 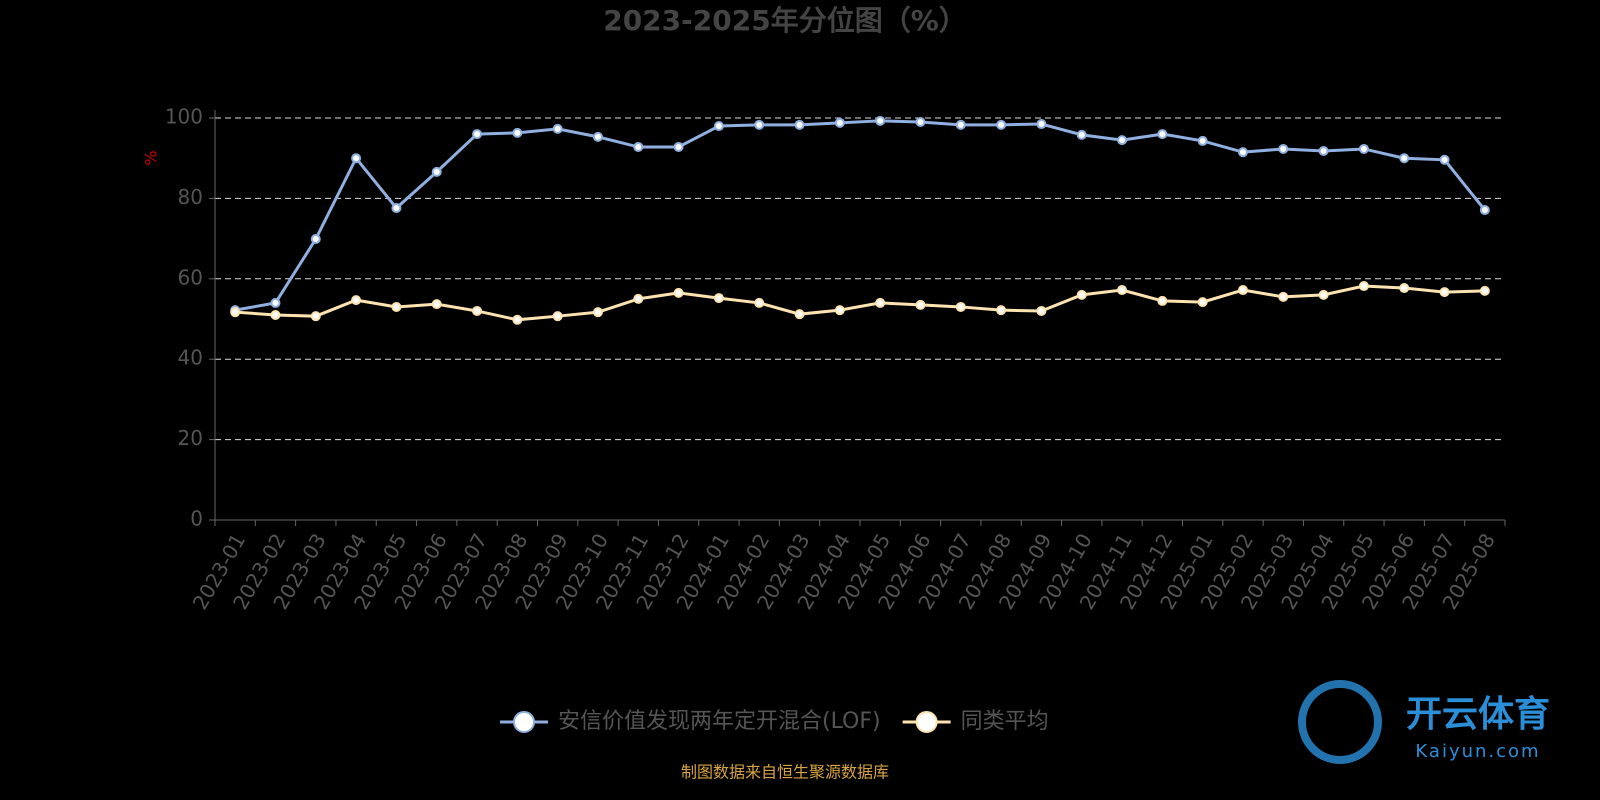 I want to click on legend-label: 同类平均, so click(x=1005, y=721).